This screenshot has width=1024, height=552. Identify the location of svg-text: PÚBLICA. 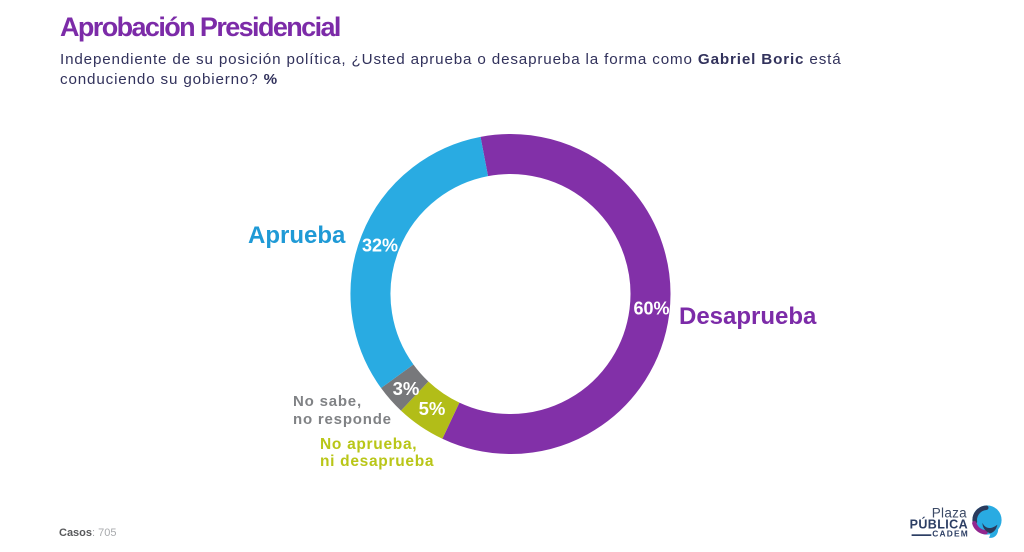
(939, 524).